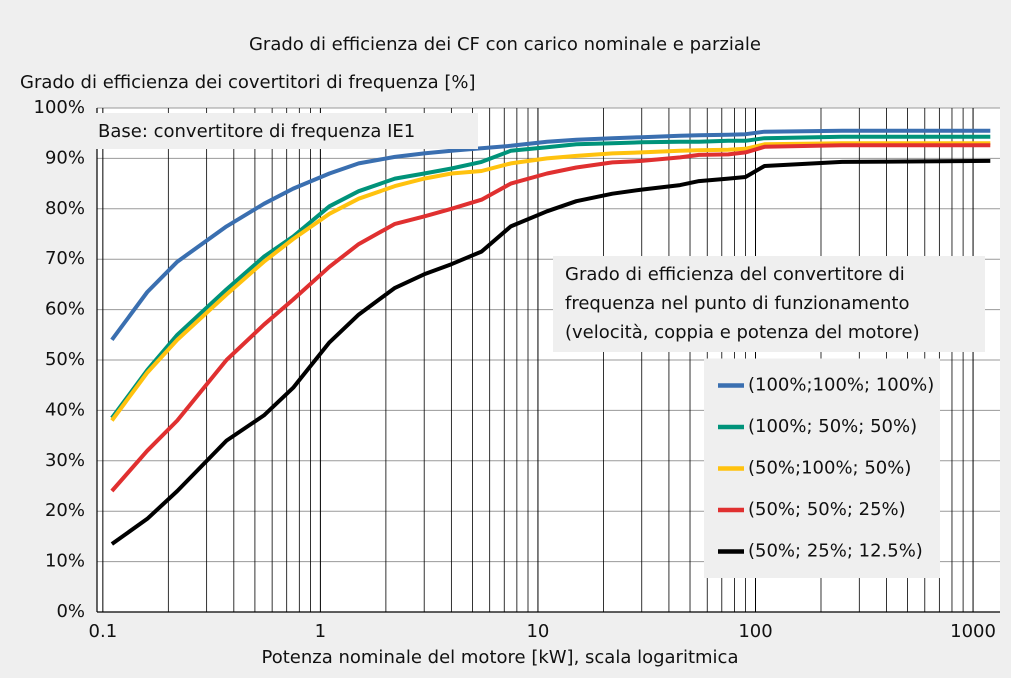 The image size is (1011, 678). I want to click on legend-label: (50%;100%; 50%), so click(829, 468).